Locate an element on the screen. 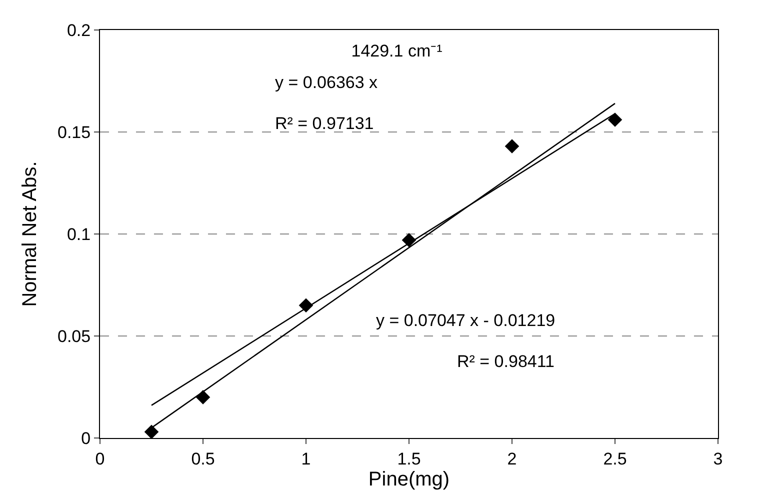 This screenshot has height=496, width=763. x-tick-label: 1 is located at coordinates (306, 458).